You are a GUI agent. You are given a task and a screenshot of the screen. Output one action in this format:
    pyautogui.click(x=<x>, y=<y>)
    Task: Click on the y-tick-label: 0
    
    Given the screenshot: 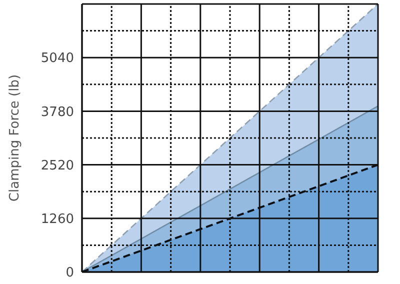 What is the action you would take?
    pyautogui.click(x=70, y=273)
    